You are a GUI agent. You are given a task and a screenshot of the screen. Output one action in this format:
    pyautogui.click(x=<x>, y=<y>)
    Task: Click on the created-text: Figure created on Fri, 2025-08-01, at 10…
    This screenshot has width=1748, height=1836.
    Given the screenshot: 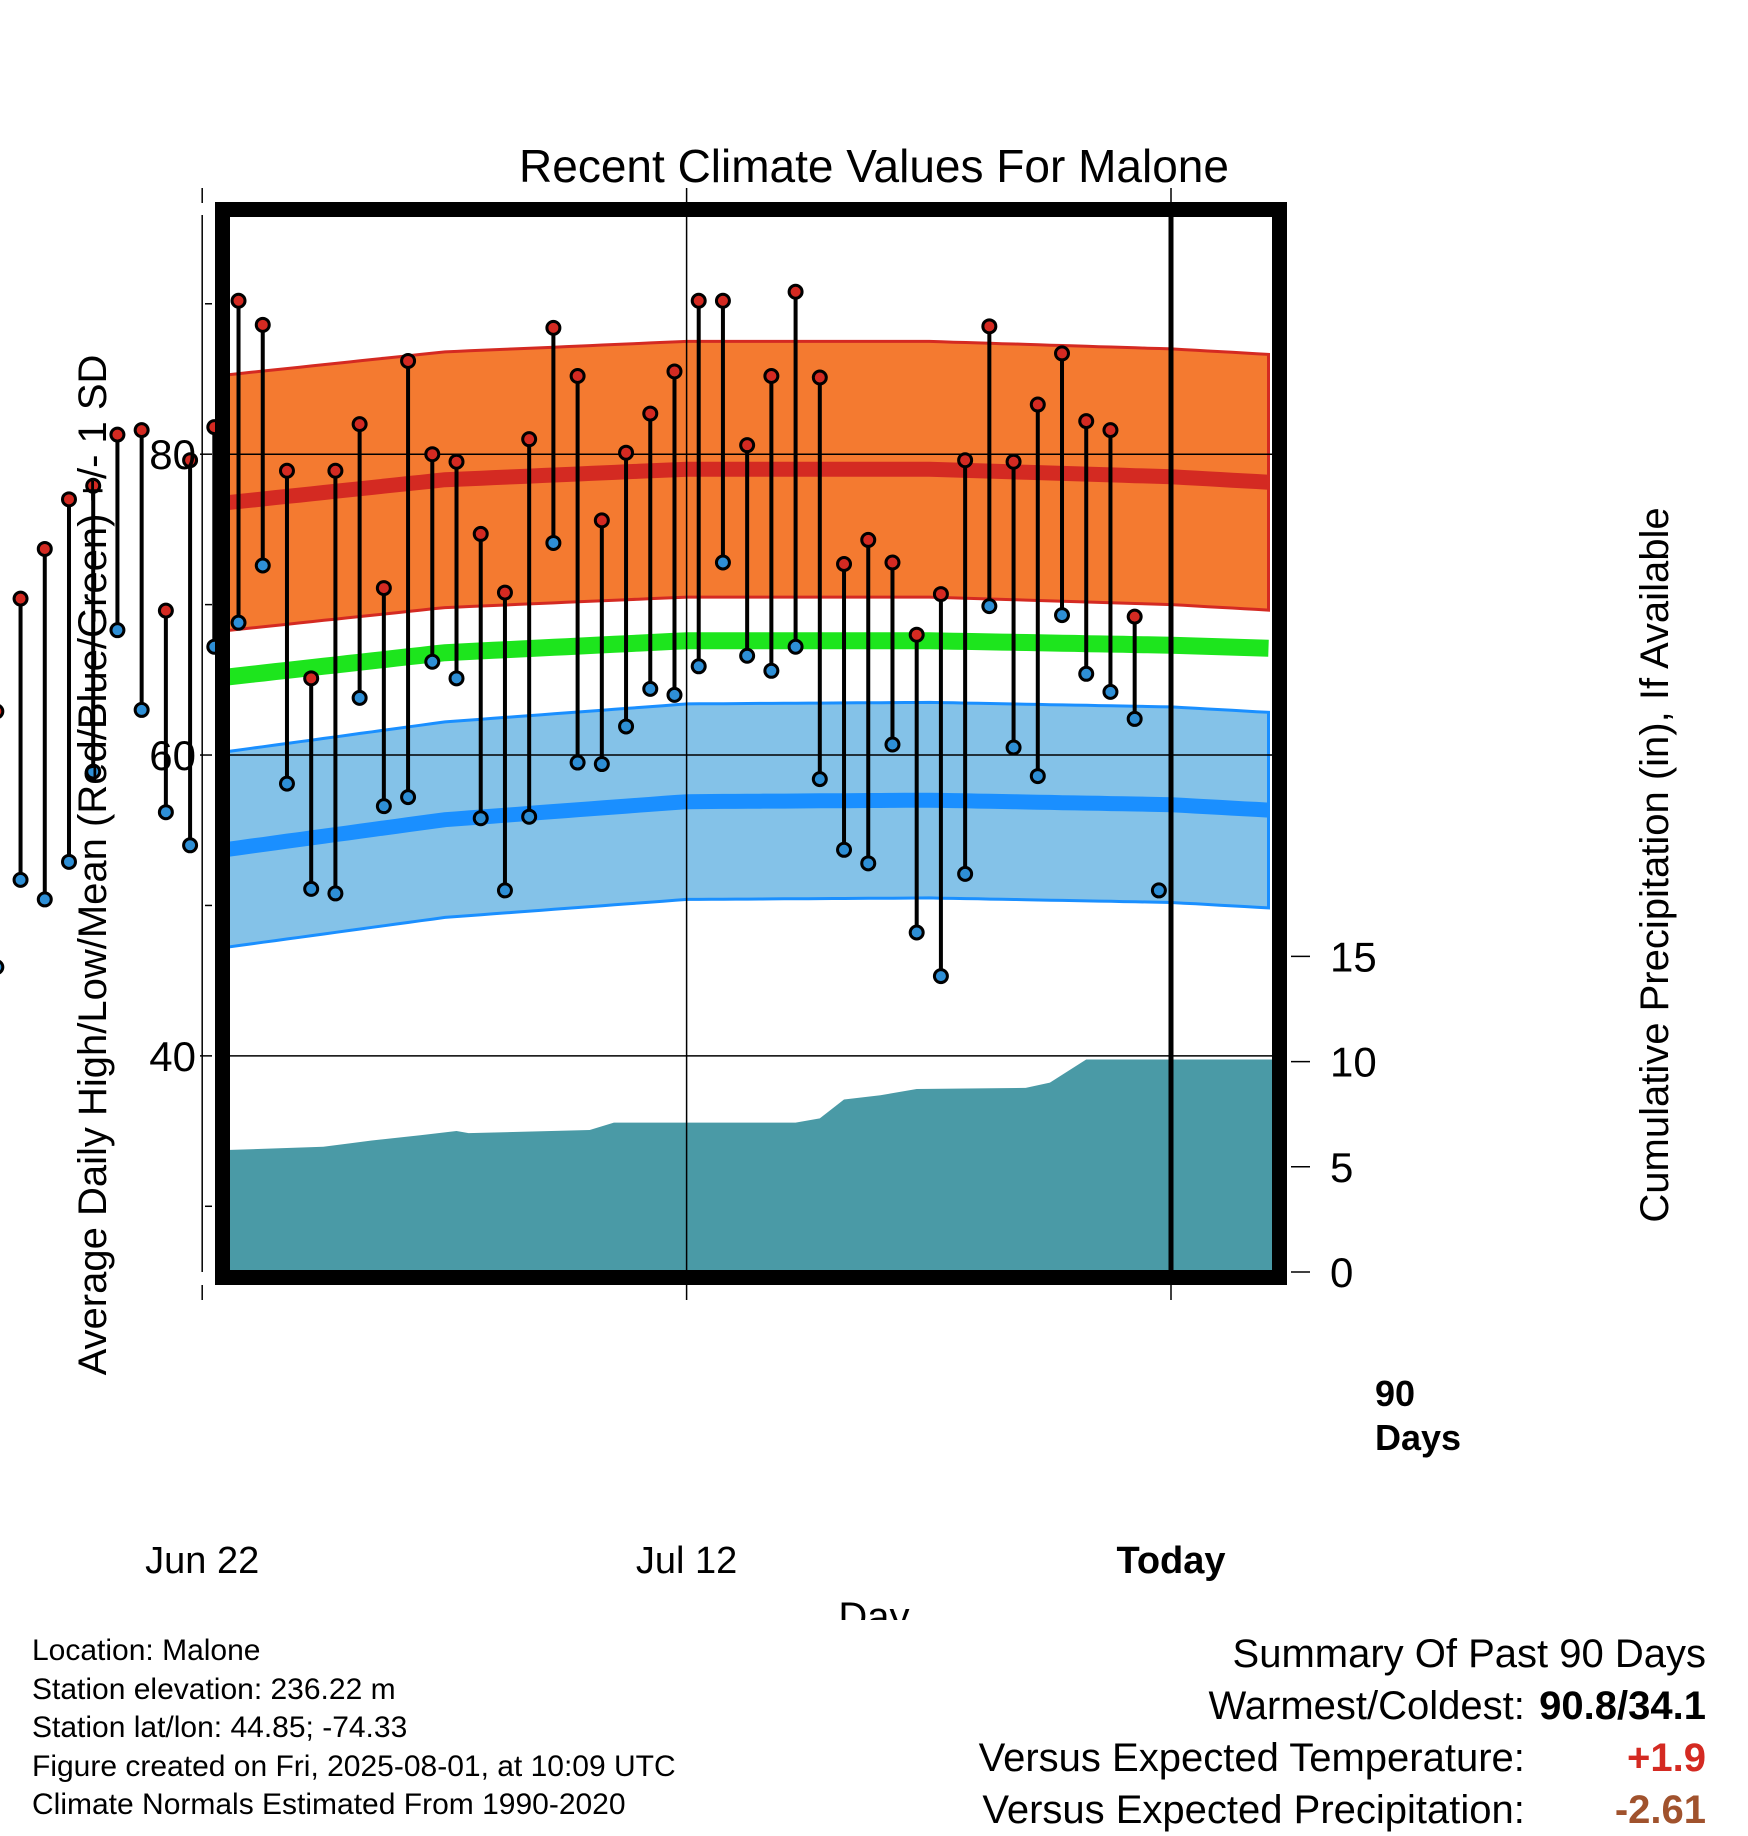 What is the action you would take?
    pyautogui.click(x=354, y=1766)
    